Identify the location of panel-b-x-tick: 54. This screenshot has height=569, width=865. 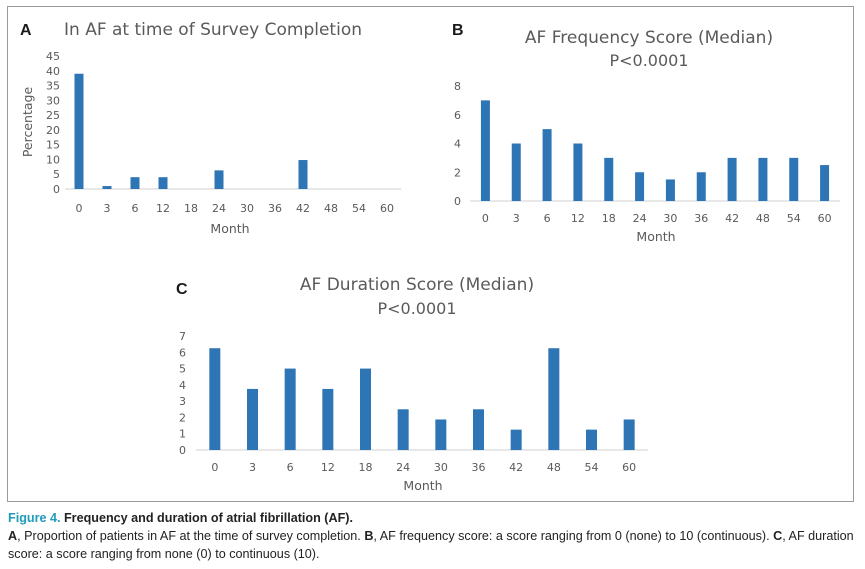
(794, 218).